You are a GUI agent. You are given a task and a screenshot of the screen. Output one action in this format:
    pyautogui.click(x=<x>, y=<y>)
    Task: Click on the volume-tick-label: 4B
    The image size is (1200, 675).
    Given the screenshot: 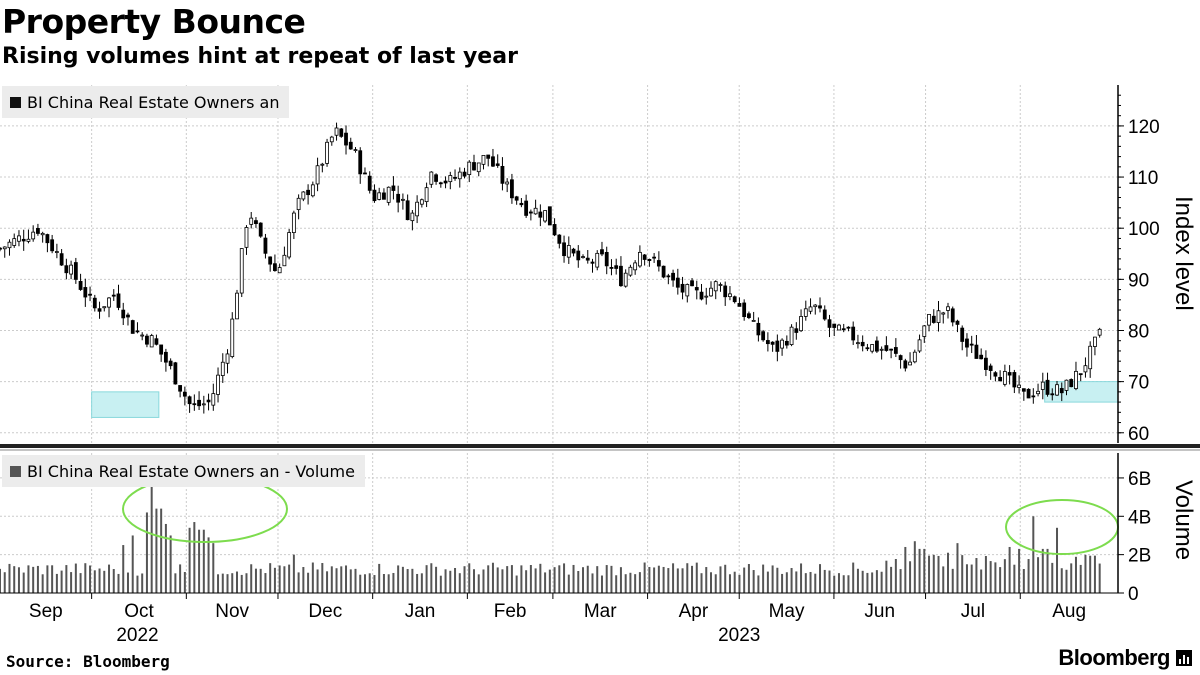 What is the action you would take?
    pyautogui.click(x=1139, y=517)
    